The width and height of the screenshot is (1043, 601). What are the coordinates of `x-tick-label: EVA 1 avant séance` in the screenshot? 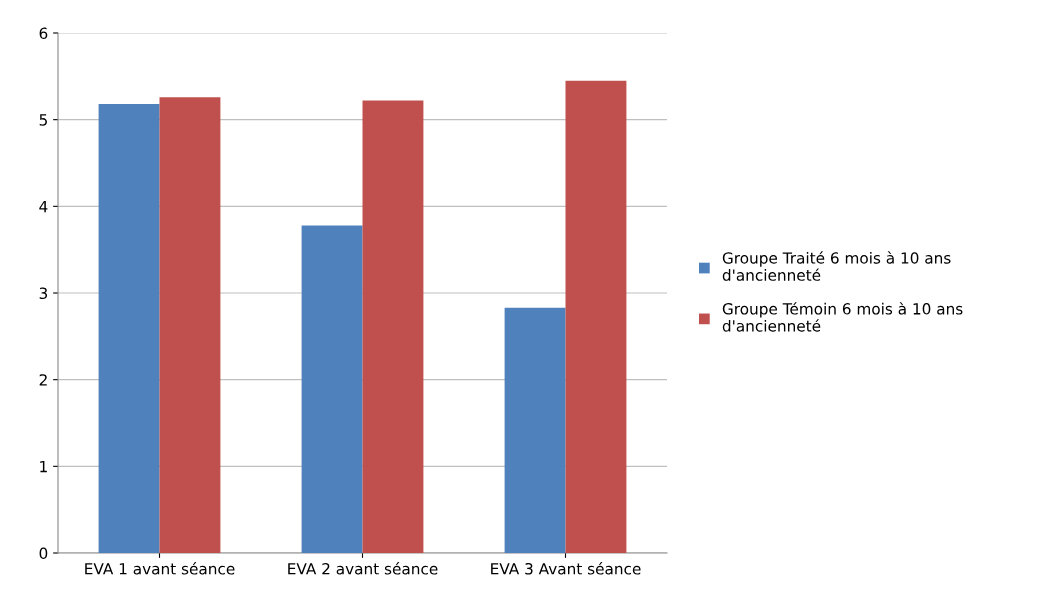 It's located at (160, 568).